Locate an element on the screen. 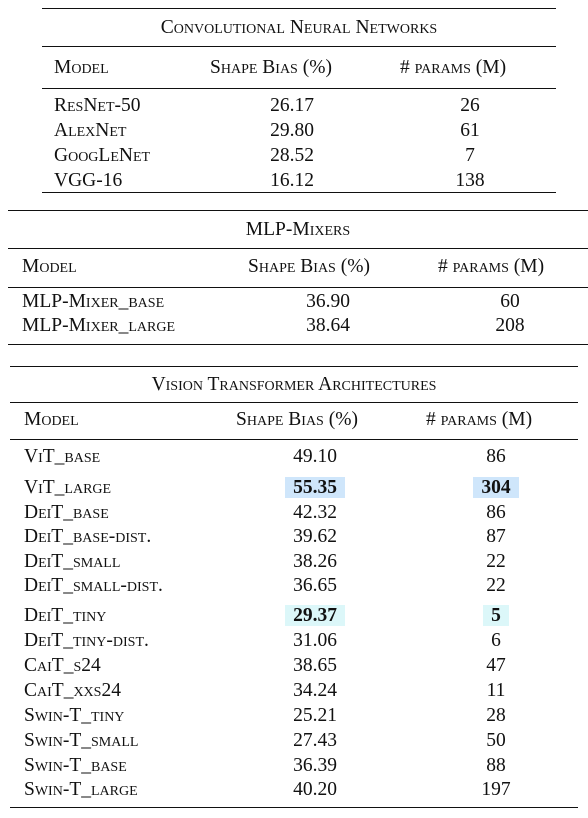  model-name: CaiT_xxs24 is located at coordinates (72, 690).